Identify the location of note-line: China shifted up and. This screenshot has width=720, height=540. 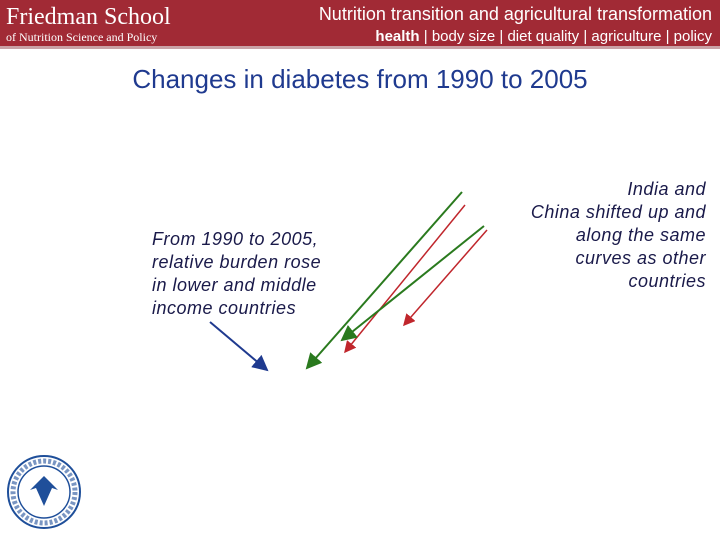
(618, 212).